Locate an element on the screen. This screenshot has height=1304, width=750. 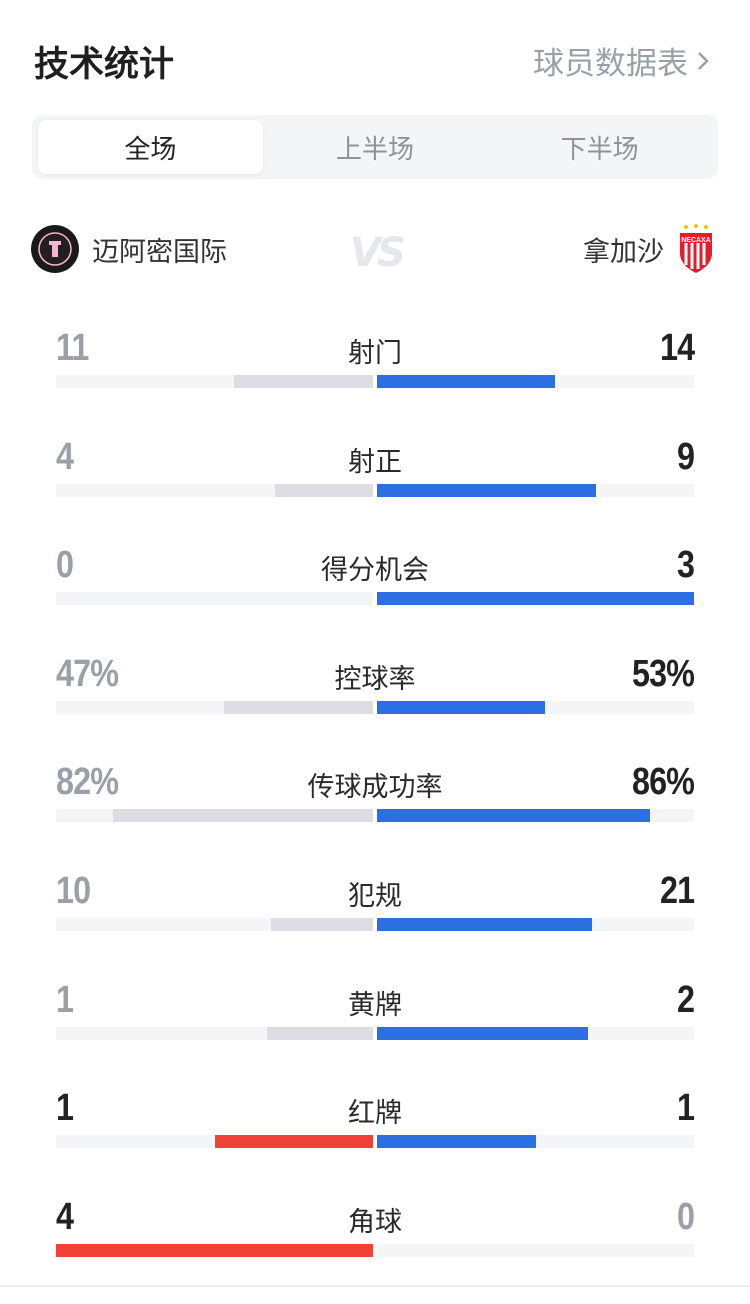
stat-row: 11 射门 14 is located at coordinates (375, 381).